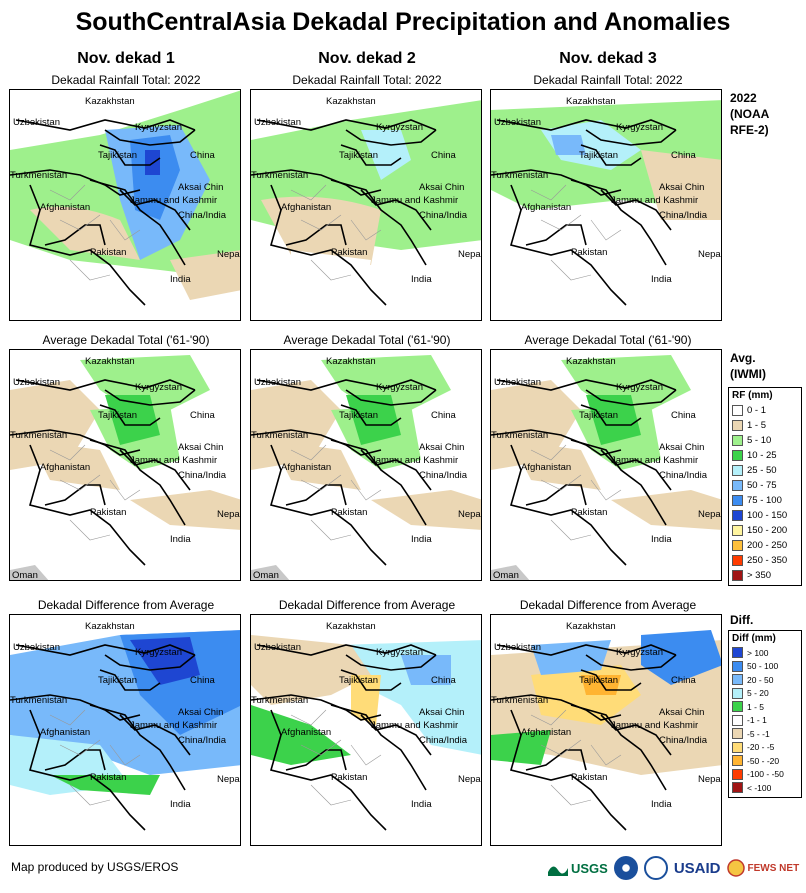  I want to click on rainfall-legend-label: 150 - 200, so click(767, 530).